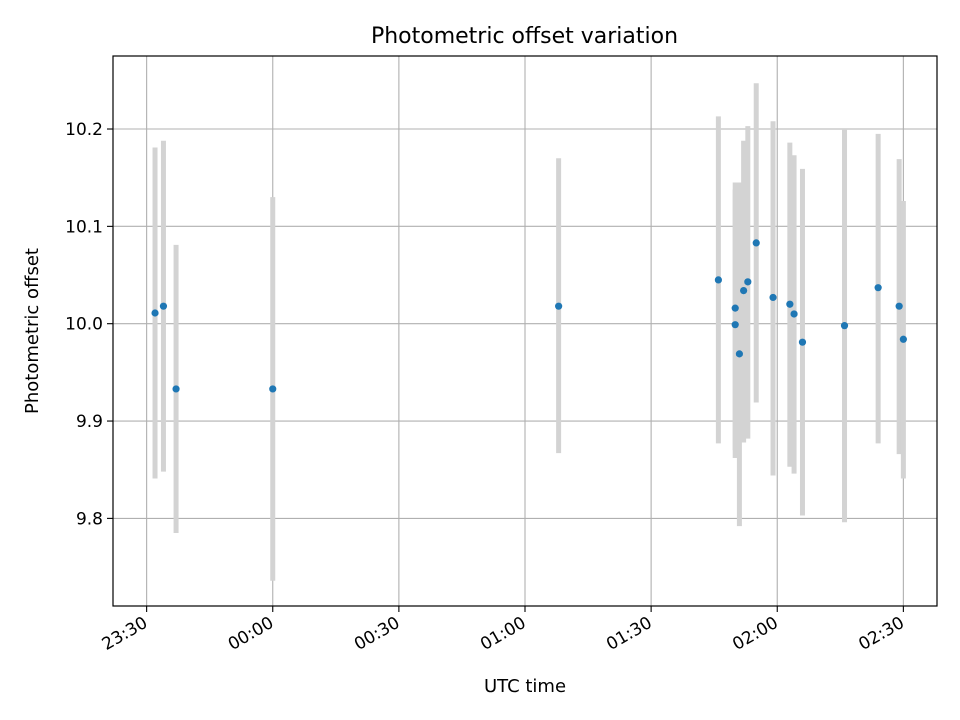  I want to click on x-tick-label: 01:30, so click(629, 634).